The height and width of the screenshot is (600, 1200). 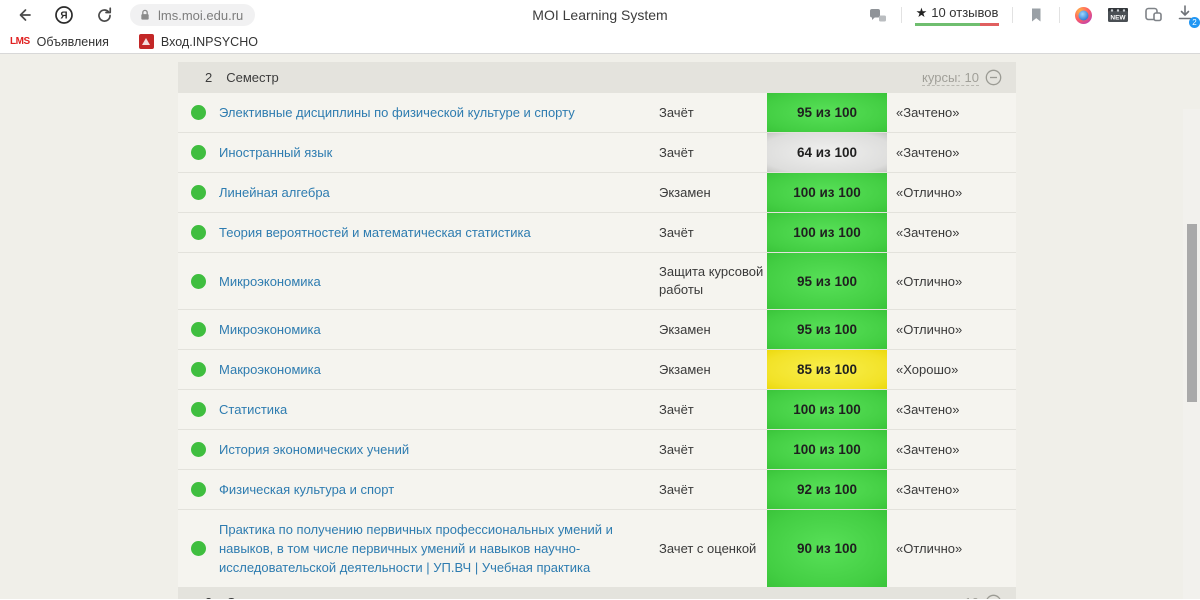 I want to click on reload-button, so click(x=104, y=15).